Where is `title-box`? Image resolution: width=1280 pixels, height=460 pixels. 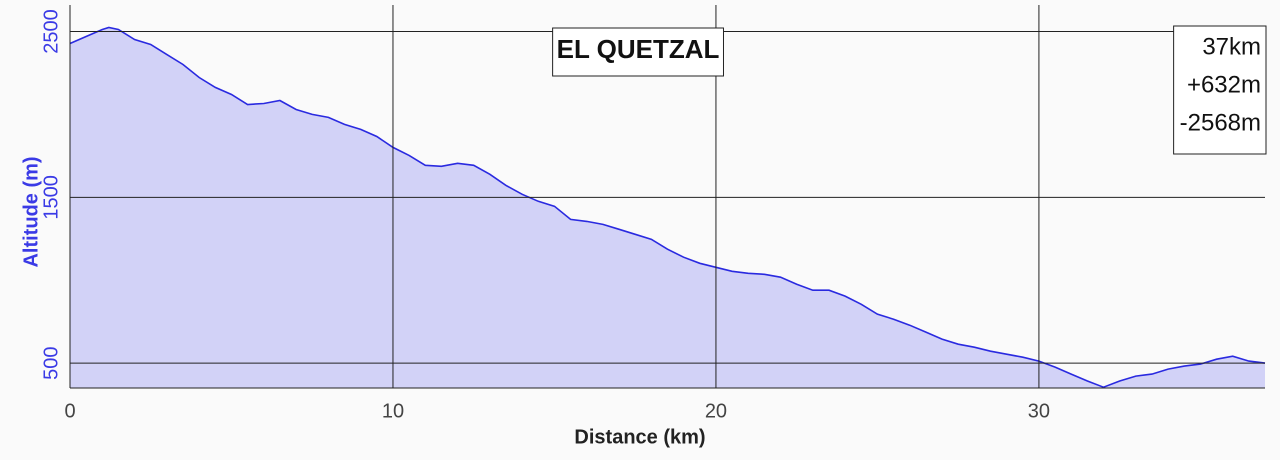 title-box is located at coordinates (638, 52).